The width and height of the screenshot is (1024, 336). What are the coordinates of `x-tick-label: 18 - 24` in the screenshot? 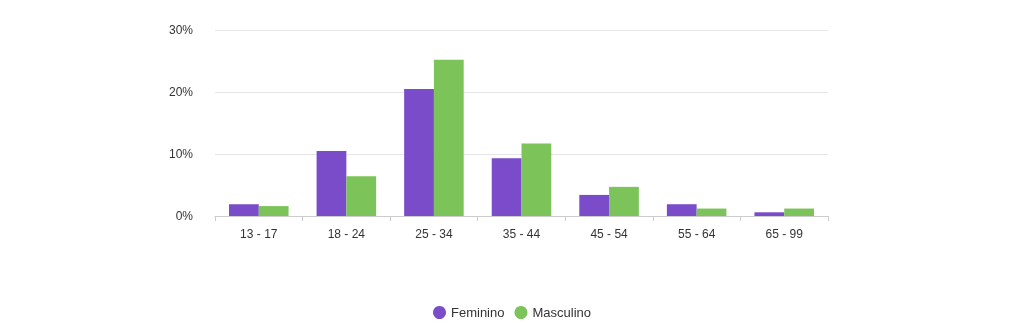 It's located at (346, 234).